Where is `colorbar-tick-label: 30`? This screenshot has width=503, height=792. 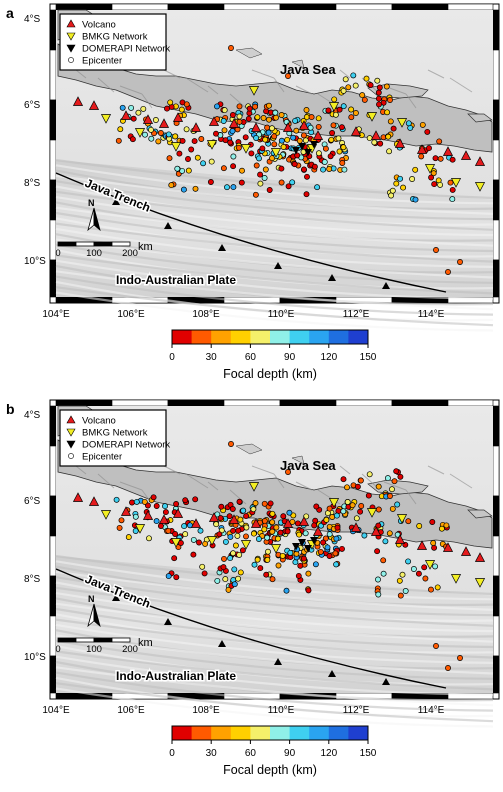 colorbar-tick-label: 30 is located at coordinates (212, 357).